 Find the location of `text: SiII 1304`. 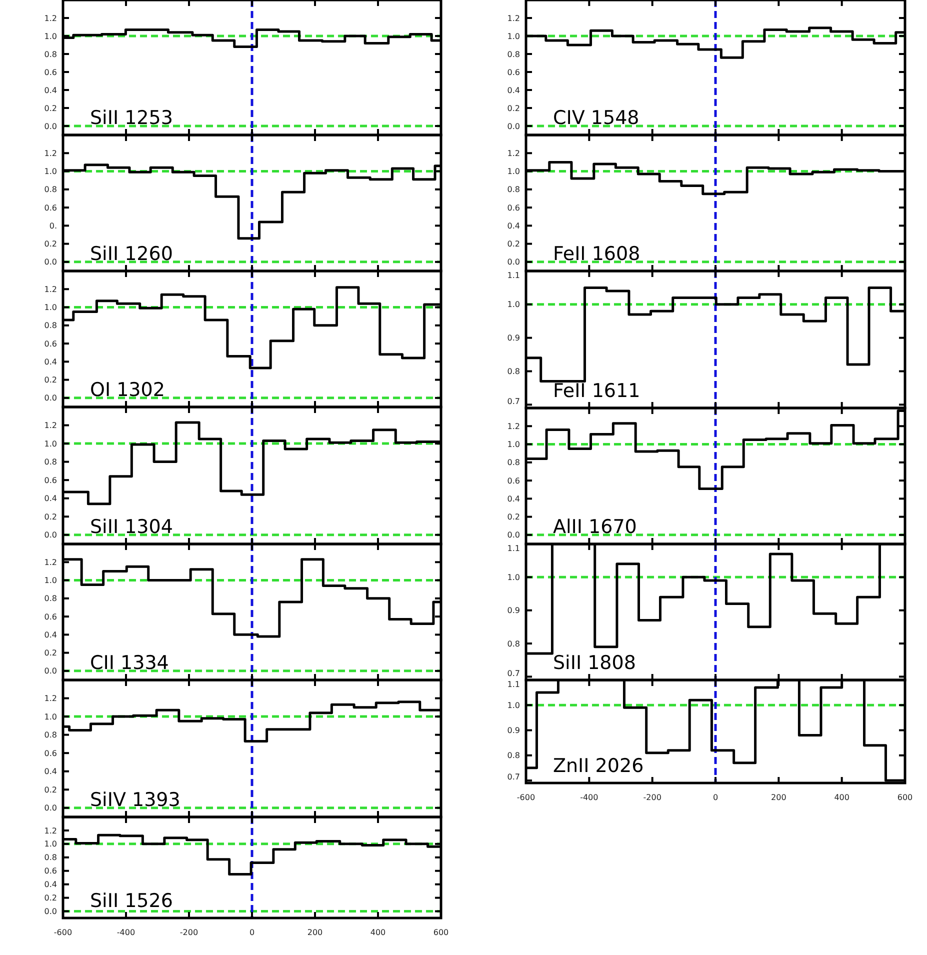

text: SiII 1304 is located at coordinates (131, 527).